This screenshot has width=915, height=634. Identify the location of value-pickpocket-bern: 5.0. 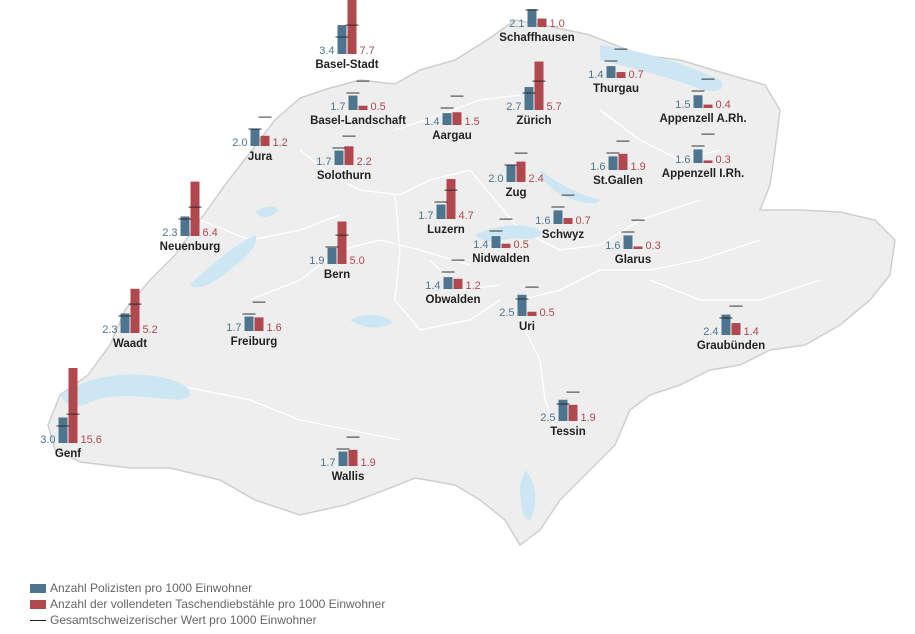
(357, 261).